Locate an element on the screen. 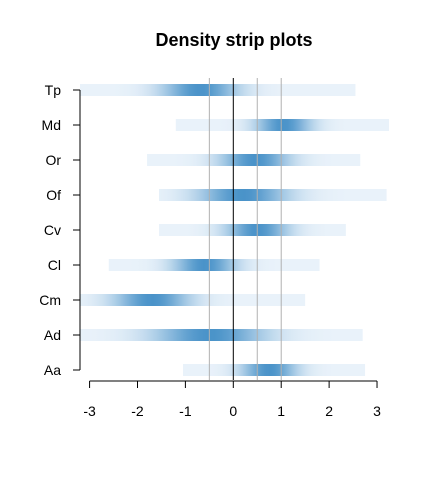  y-tick-label: Md is located at coordinates (51, 125).